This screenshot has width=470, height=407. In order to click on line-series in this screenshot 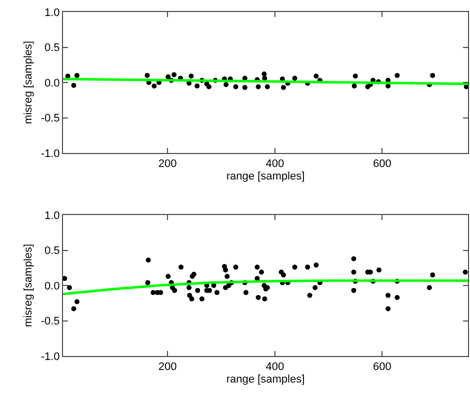, I will do `click(265, 287)`.